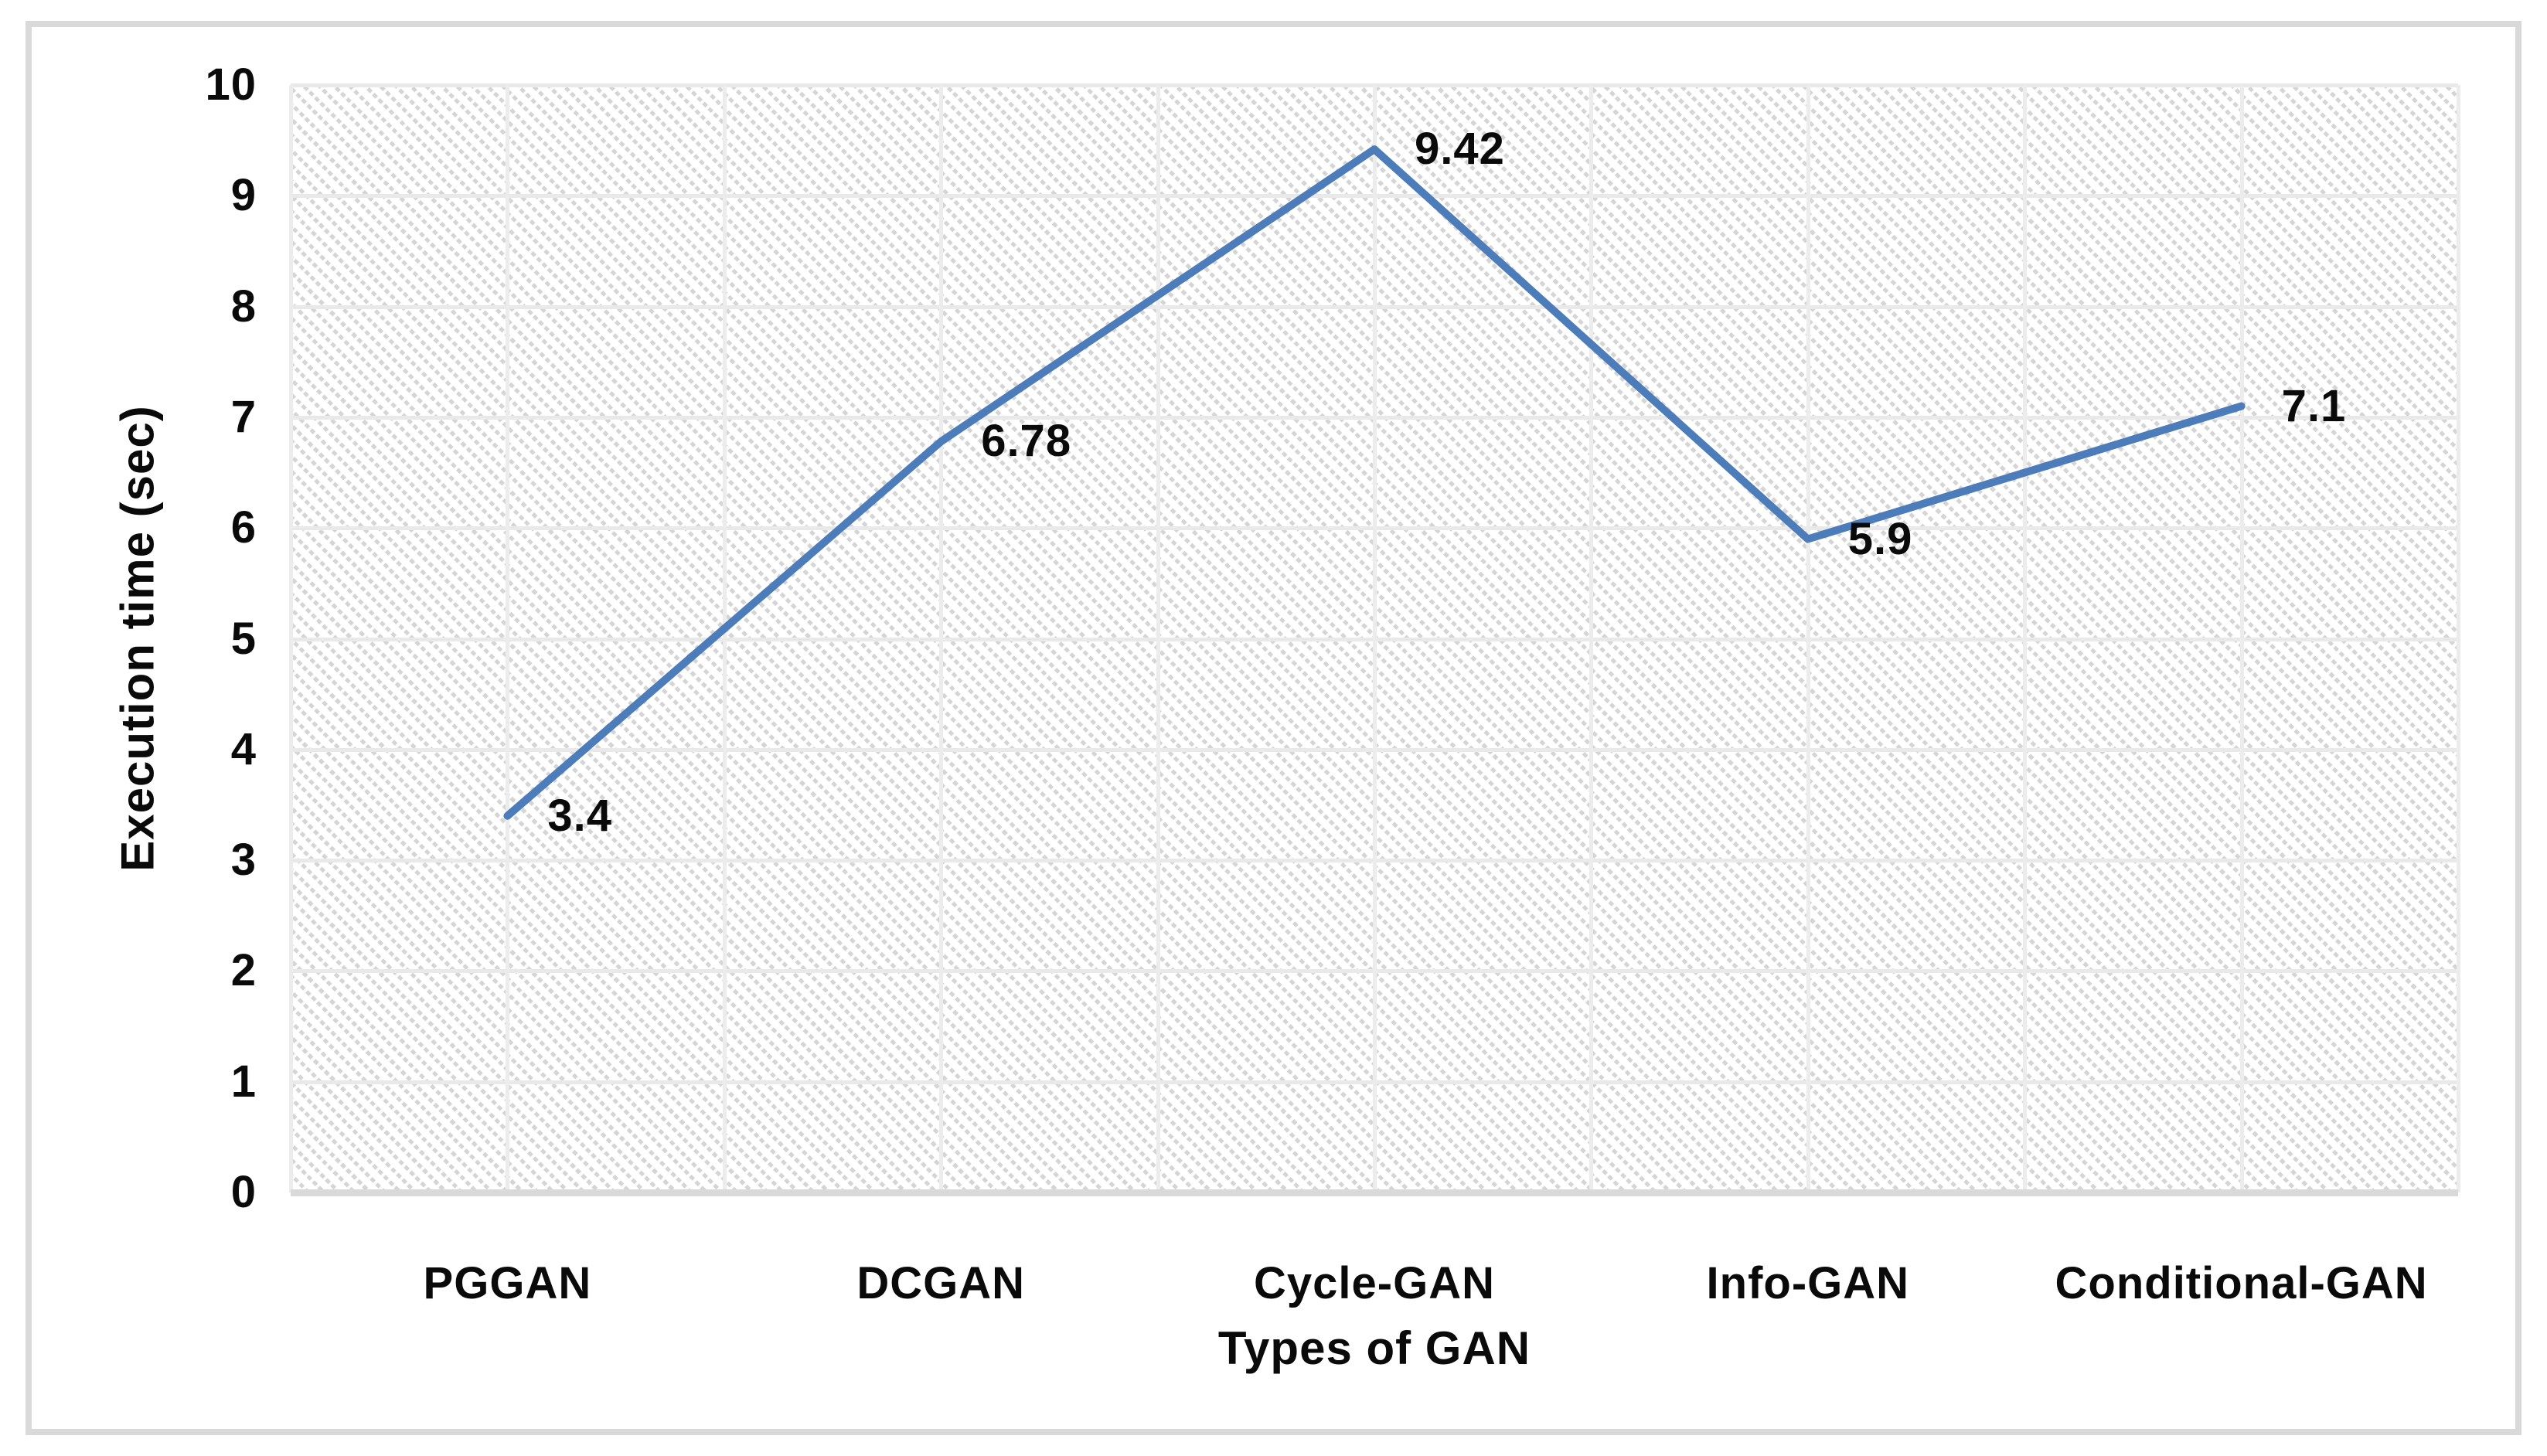 The height and width of the screenshot is (1456, 2547). Describe the element at coordinates (231, 85) in the screenshot. I see `y-tick-label-10: 10` at that location.